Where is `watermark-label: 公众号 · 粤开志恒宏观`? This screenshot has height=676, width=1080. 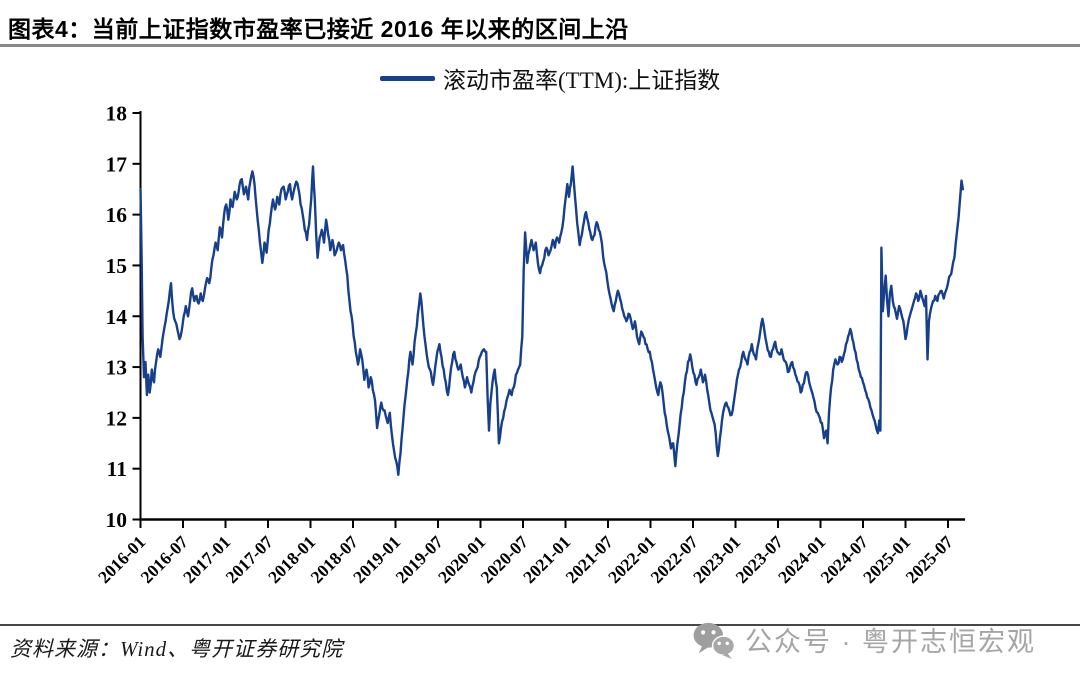
watermark-label: 公众号 · 粤开志恒宏观 is located at coordinates (890, 642).